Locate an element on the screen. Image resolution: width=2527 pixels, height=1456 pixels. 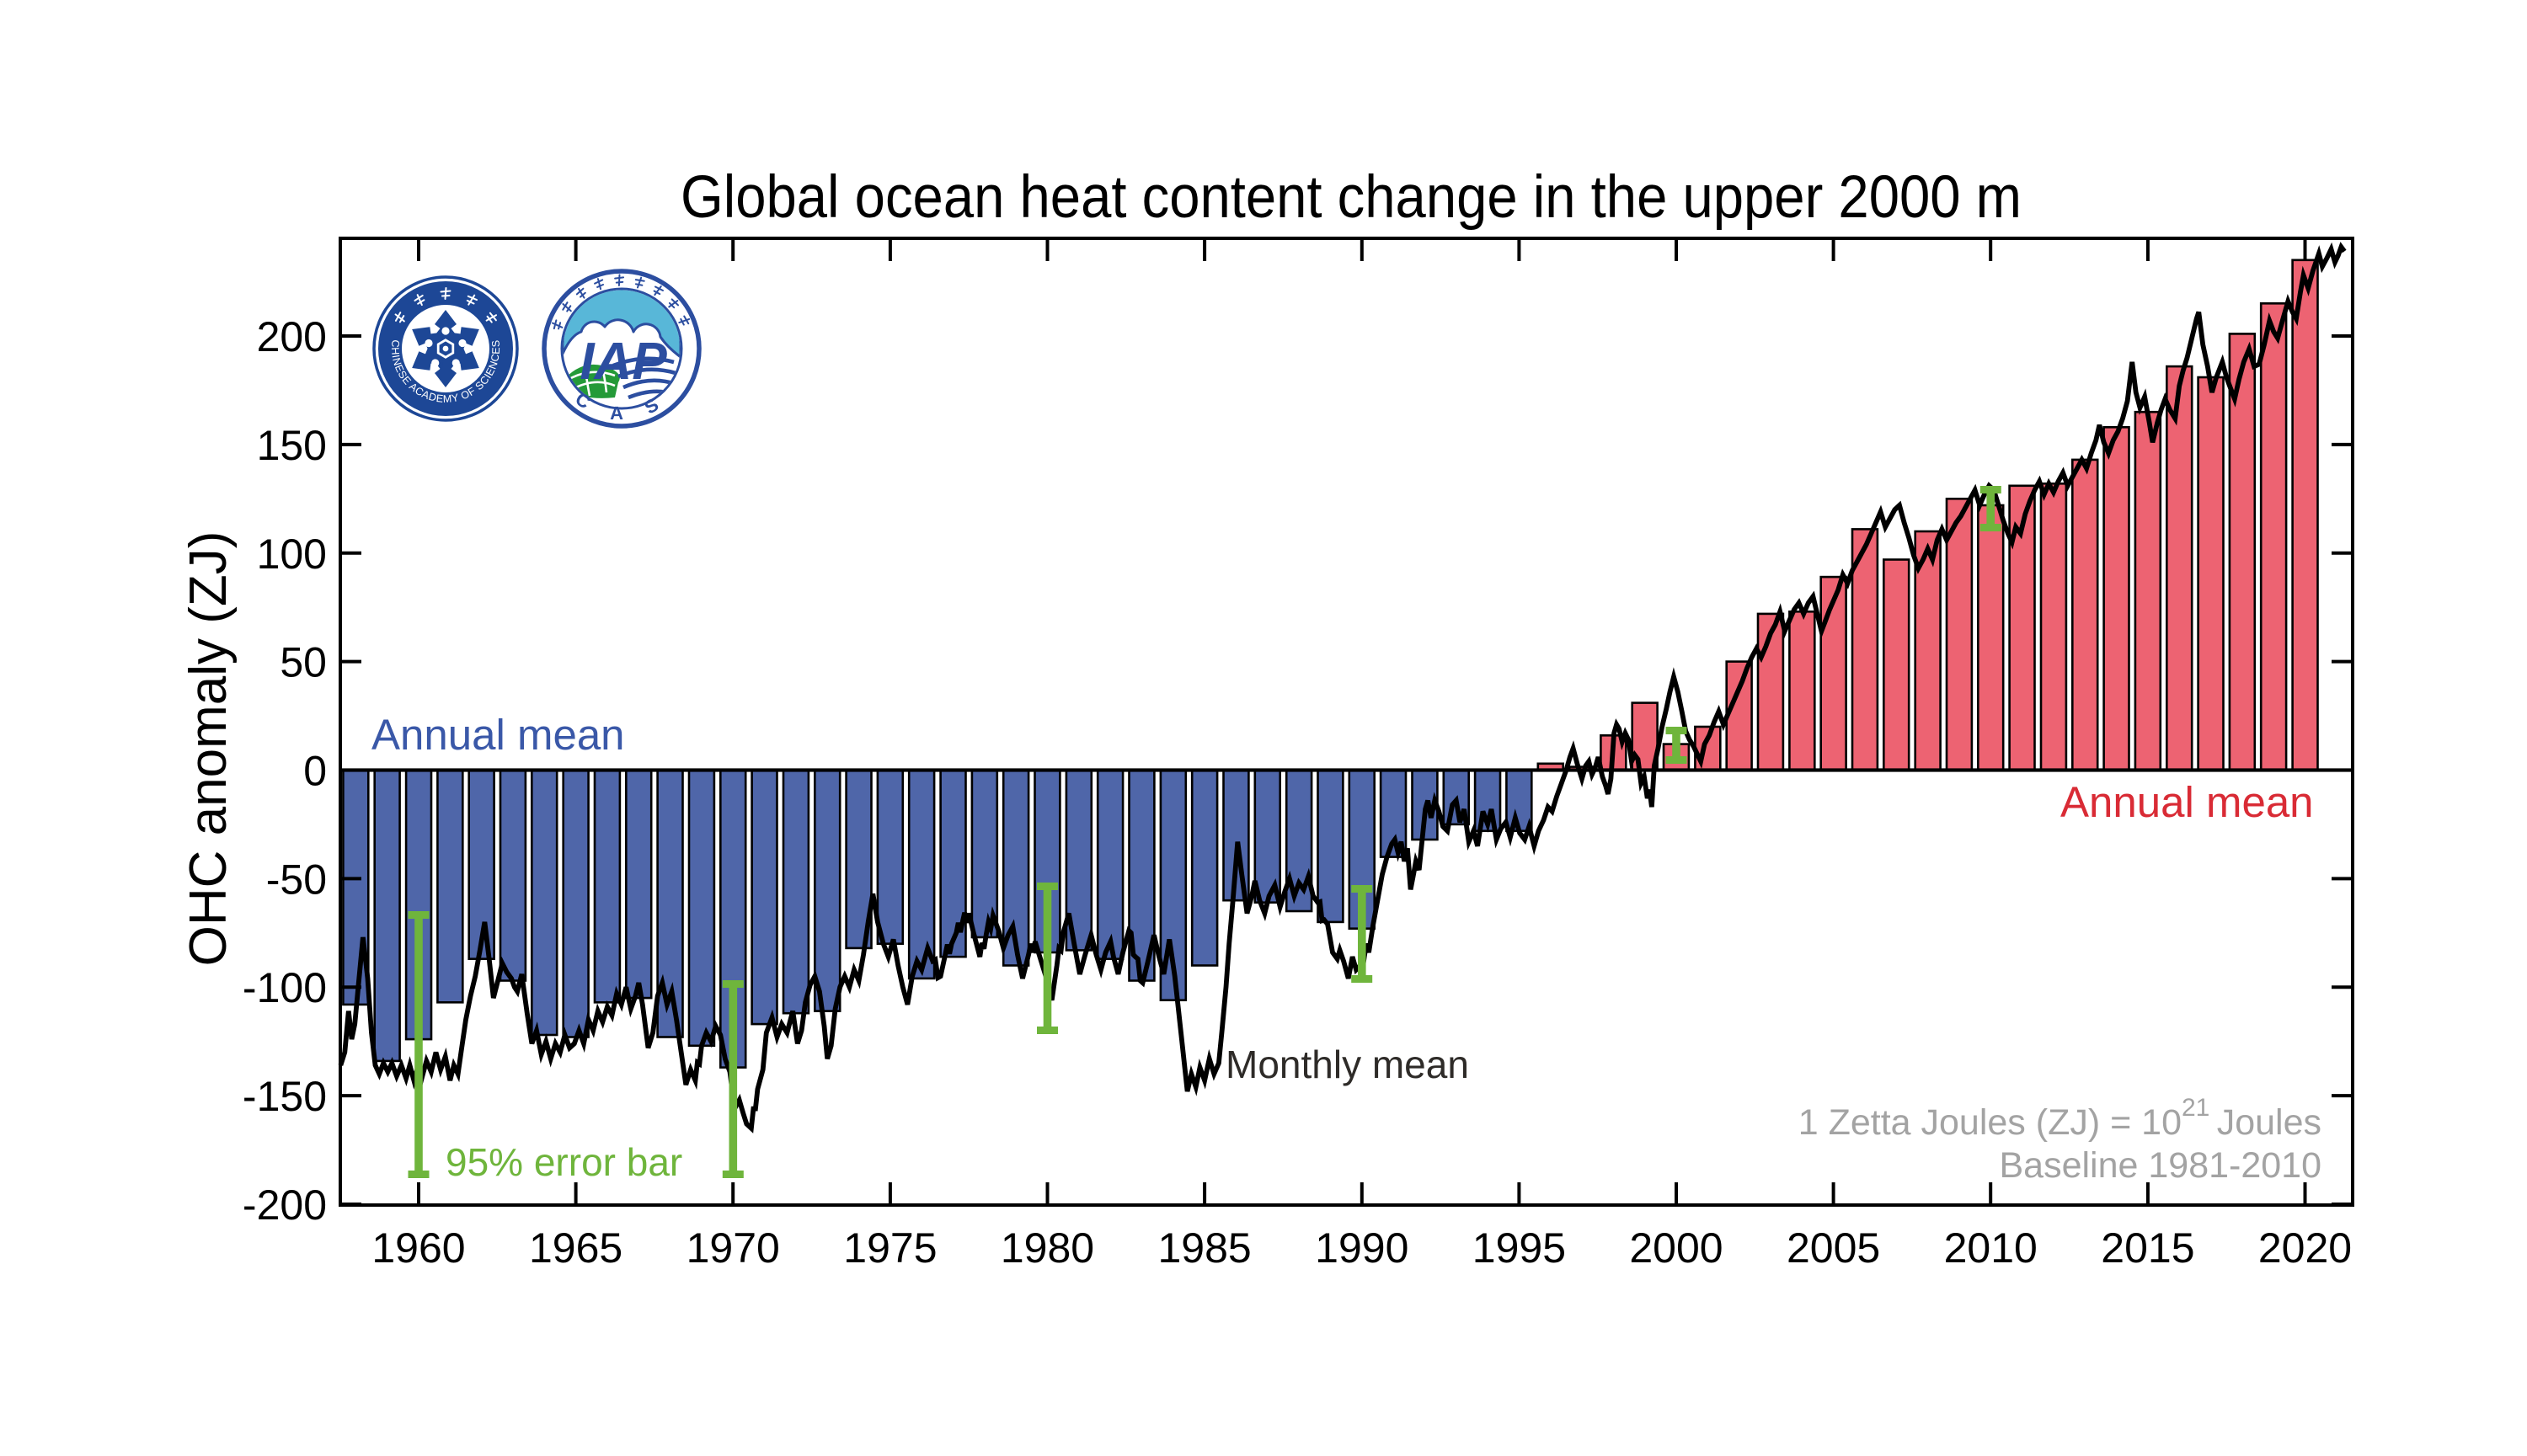
svg-text: 50 is located at coordinates (303, 662).